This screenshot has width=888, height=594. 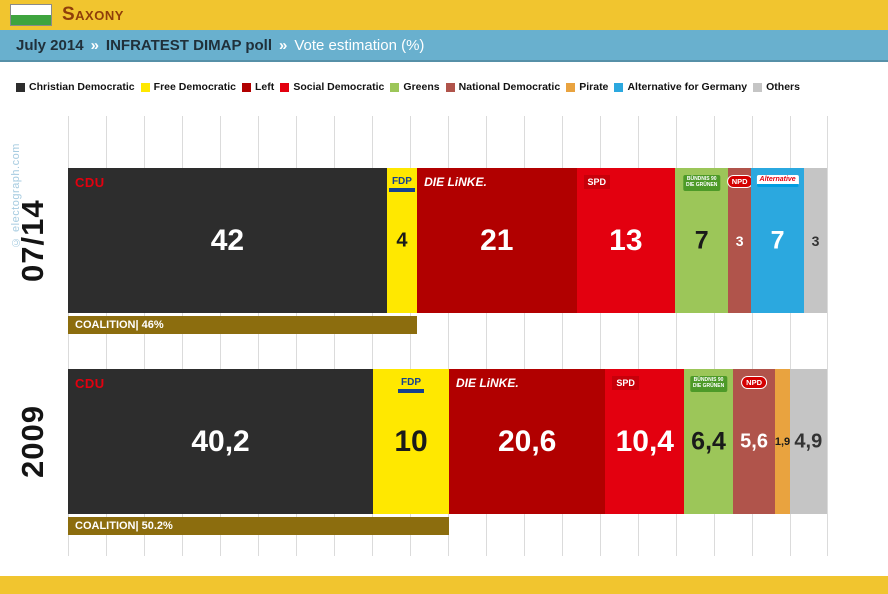 What do you see at coordinates (444, 585) in the screenshot?
I see `bottom-bar` at bounding box center [444, 585].